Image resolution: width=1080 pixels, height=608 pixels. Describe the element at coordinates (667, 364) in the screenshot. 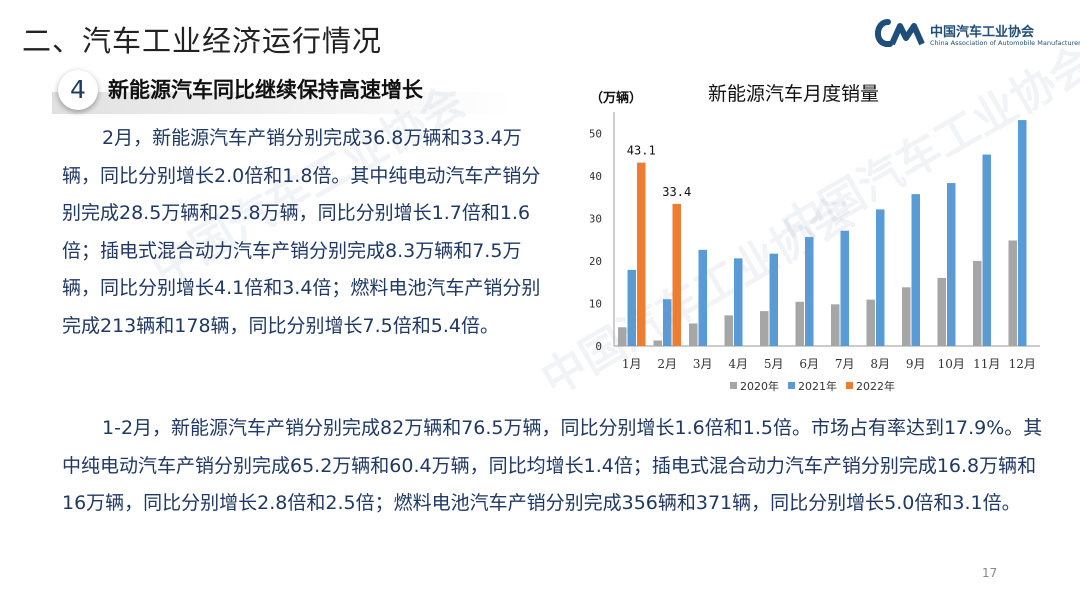

I see `x-tick-label: 2月` at that location.